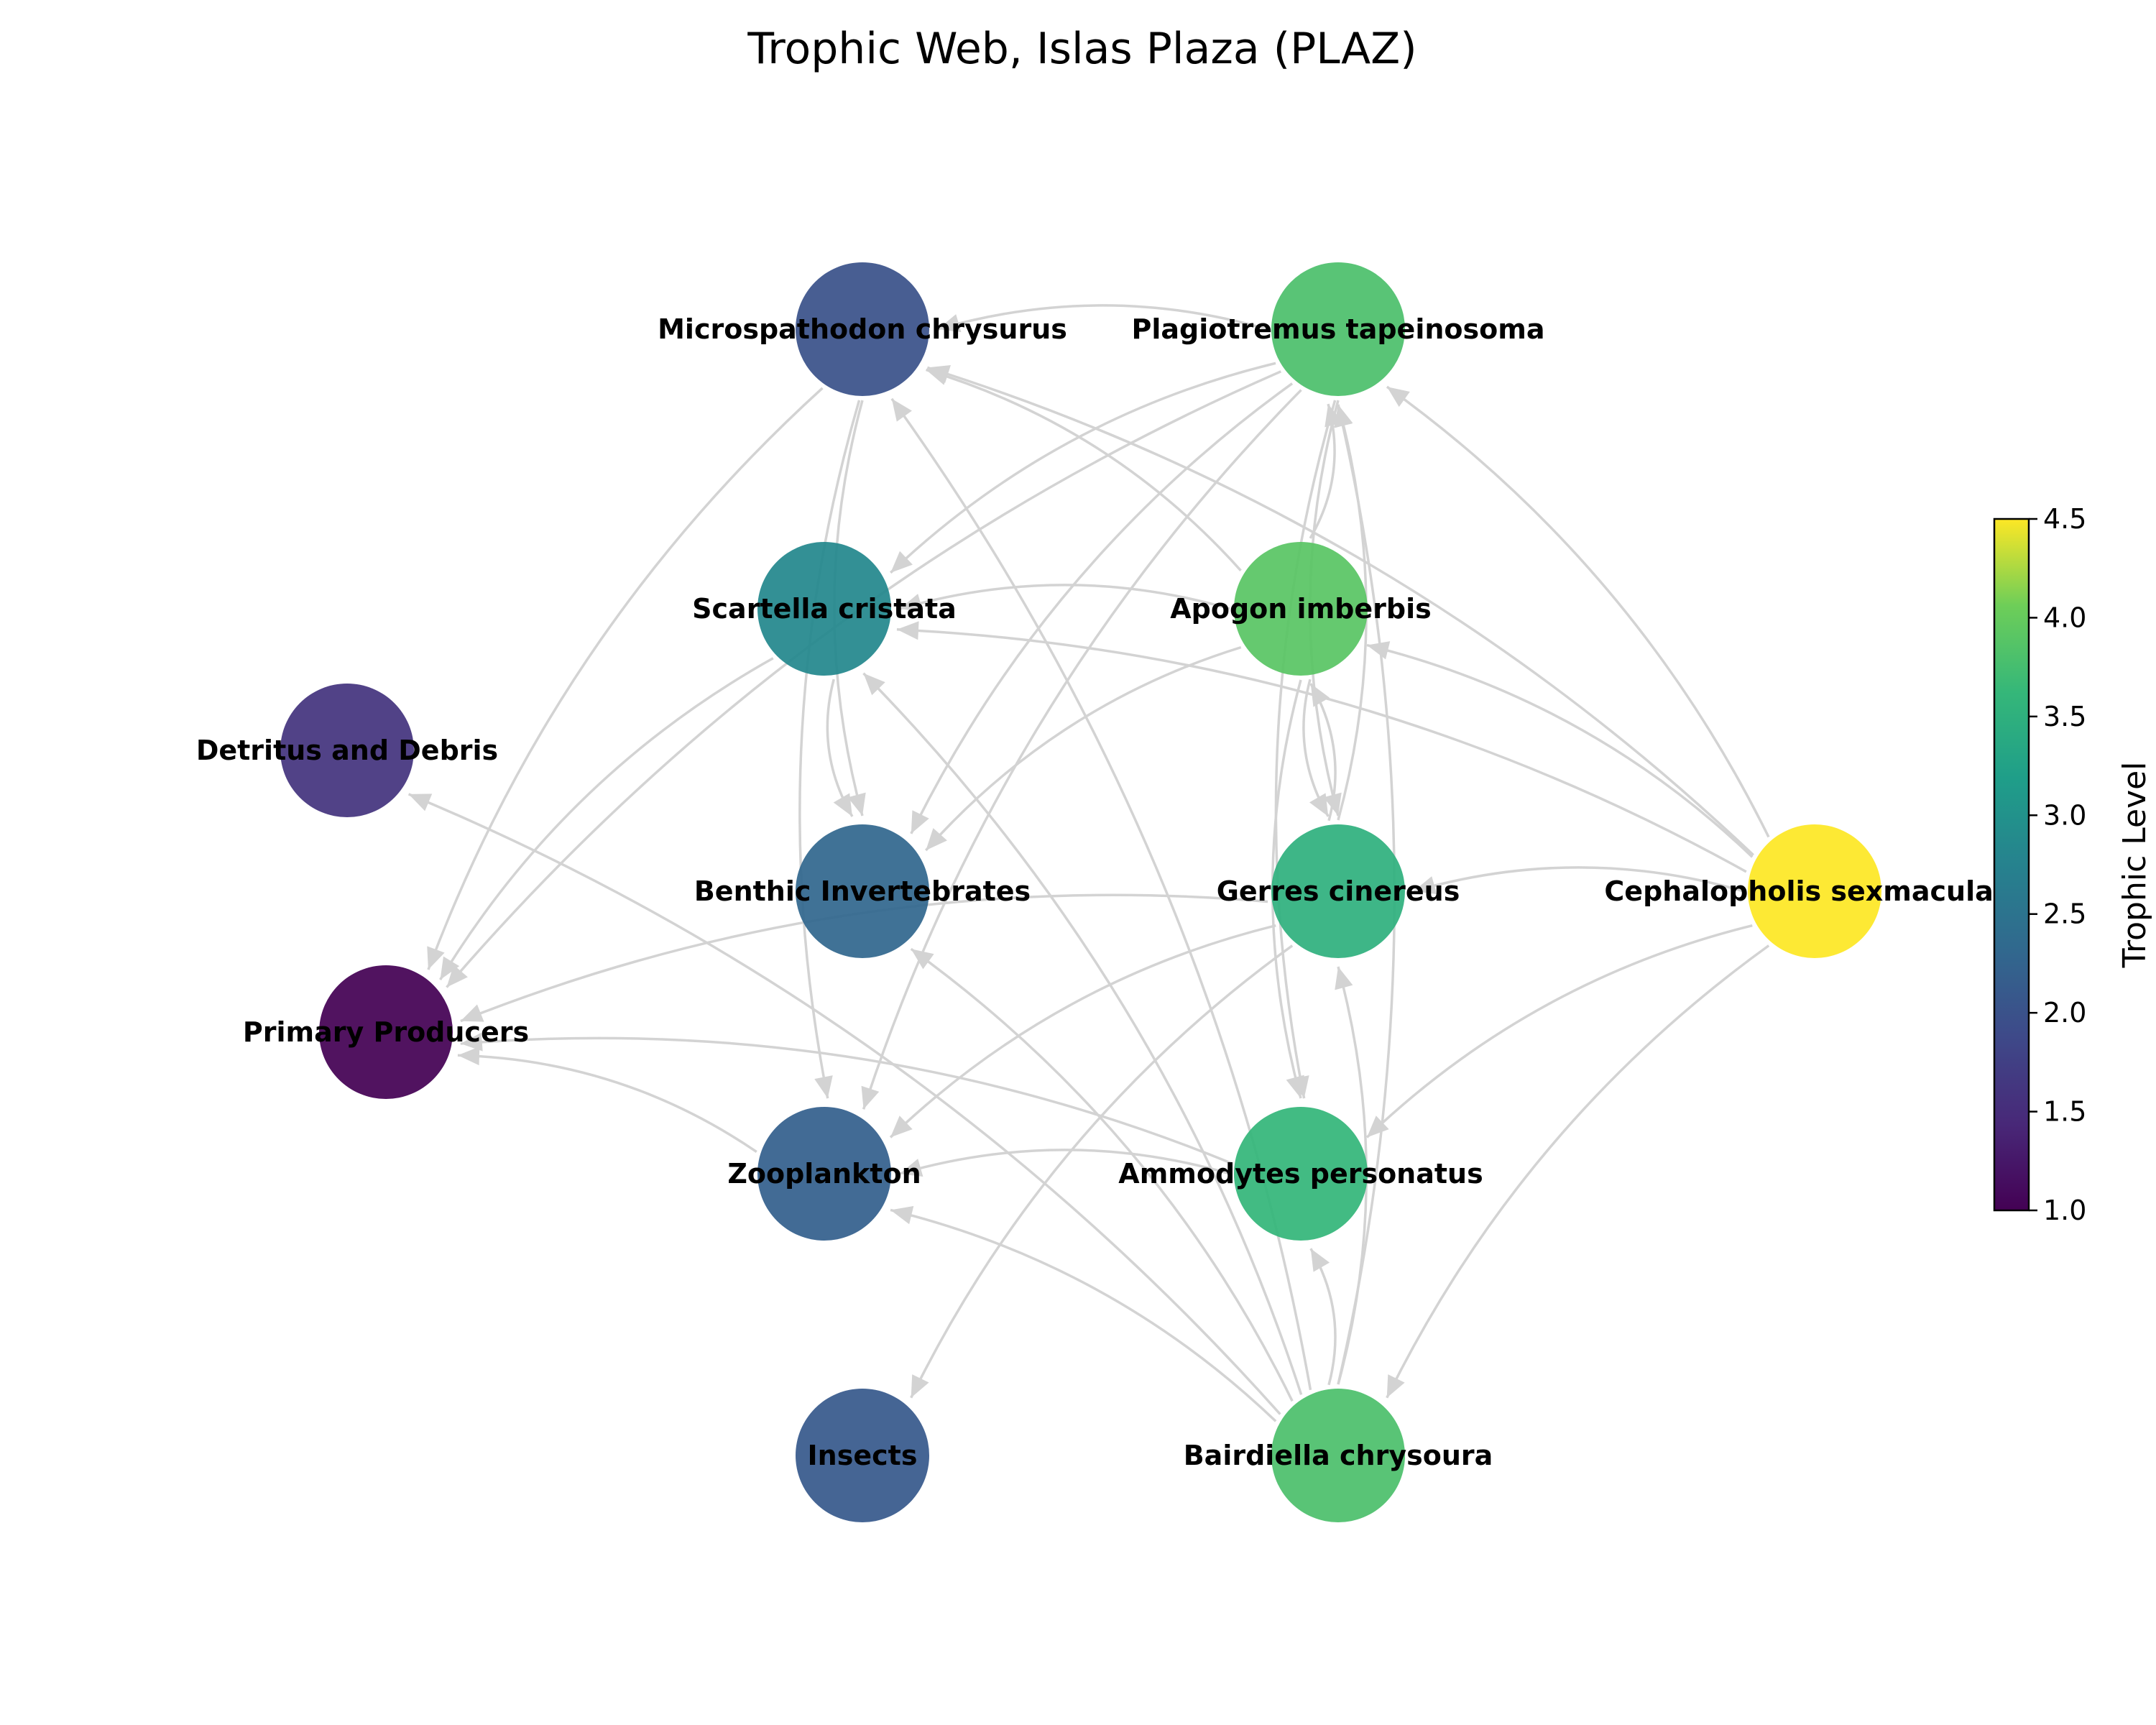 This screenshot has width=2156, height=1725. I want to click on node-bairdiella: Bairdiella chrysoura, so click(1339, 1455).